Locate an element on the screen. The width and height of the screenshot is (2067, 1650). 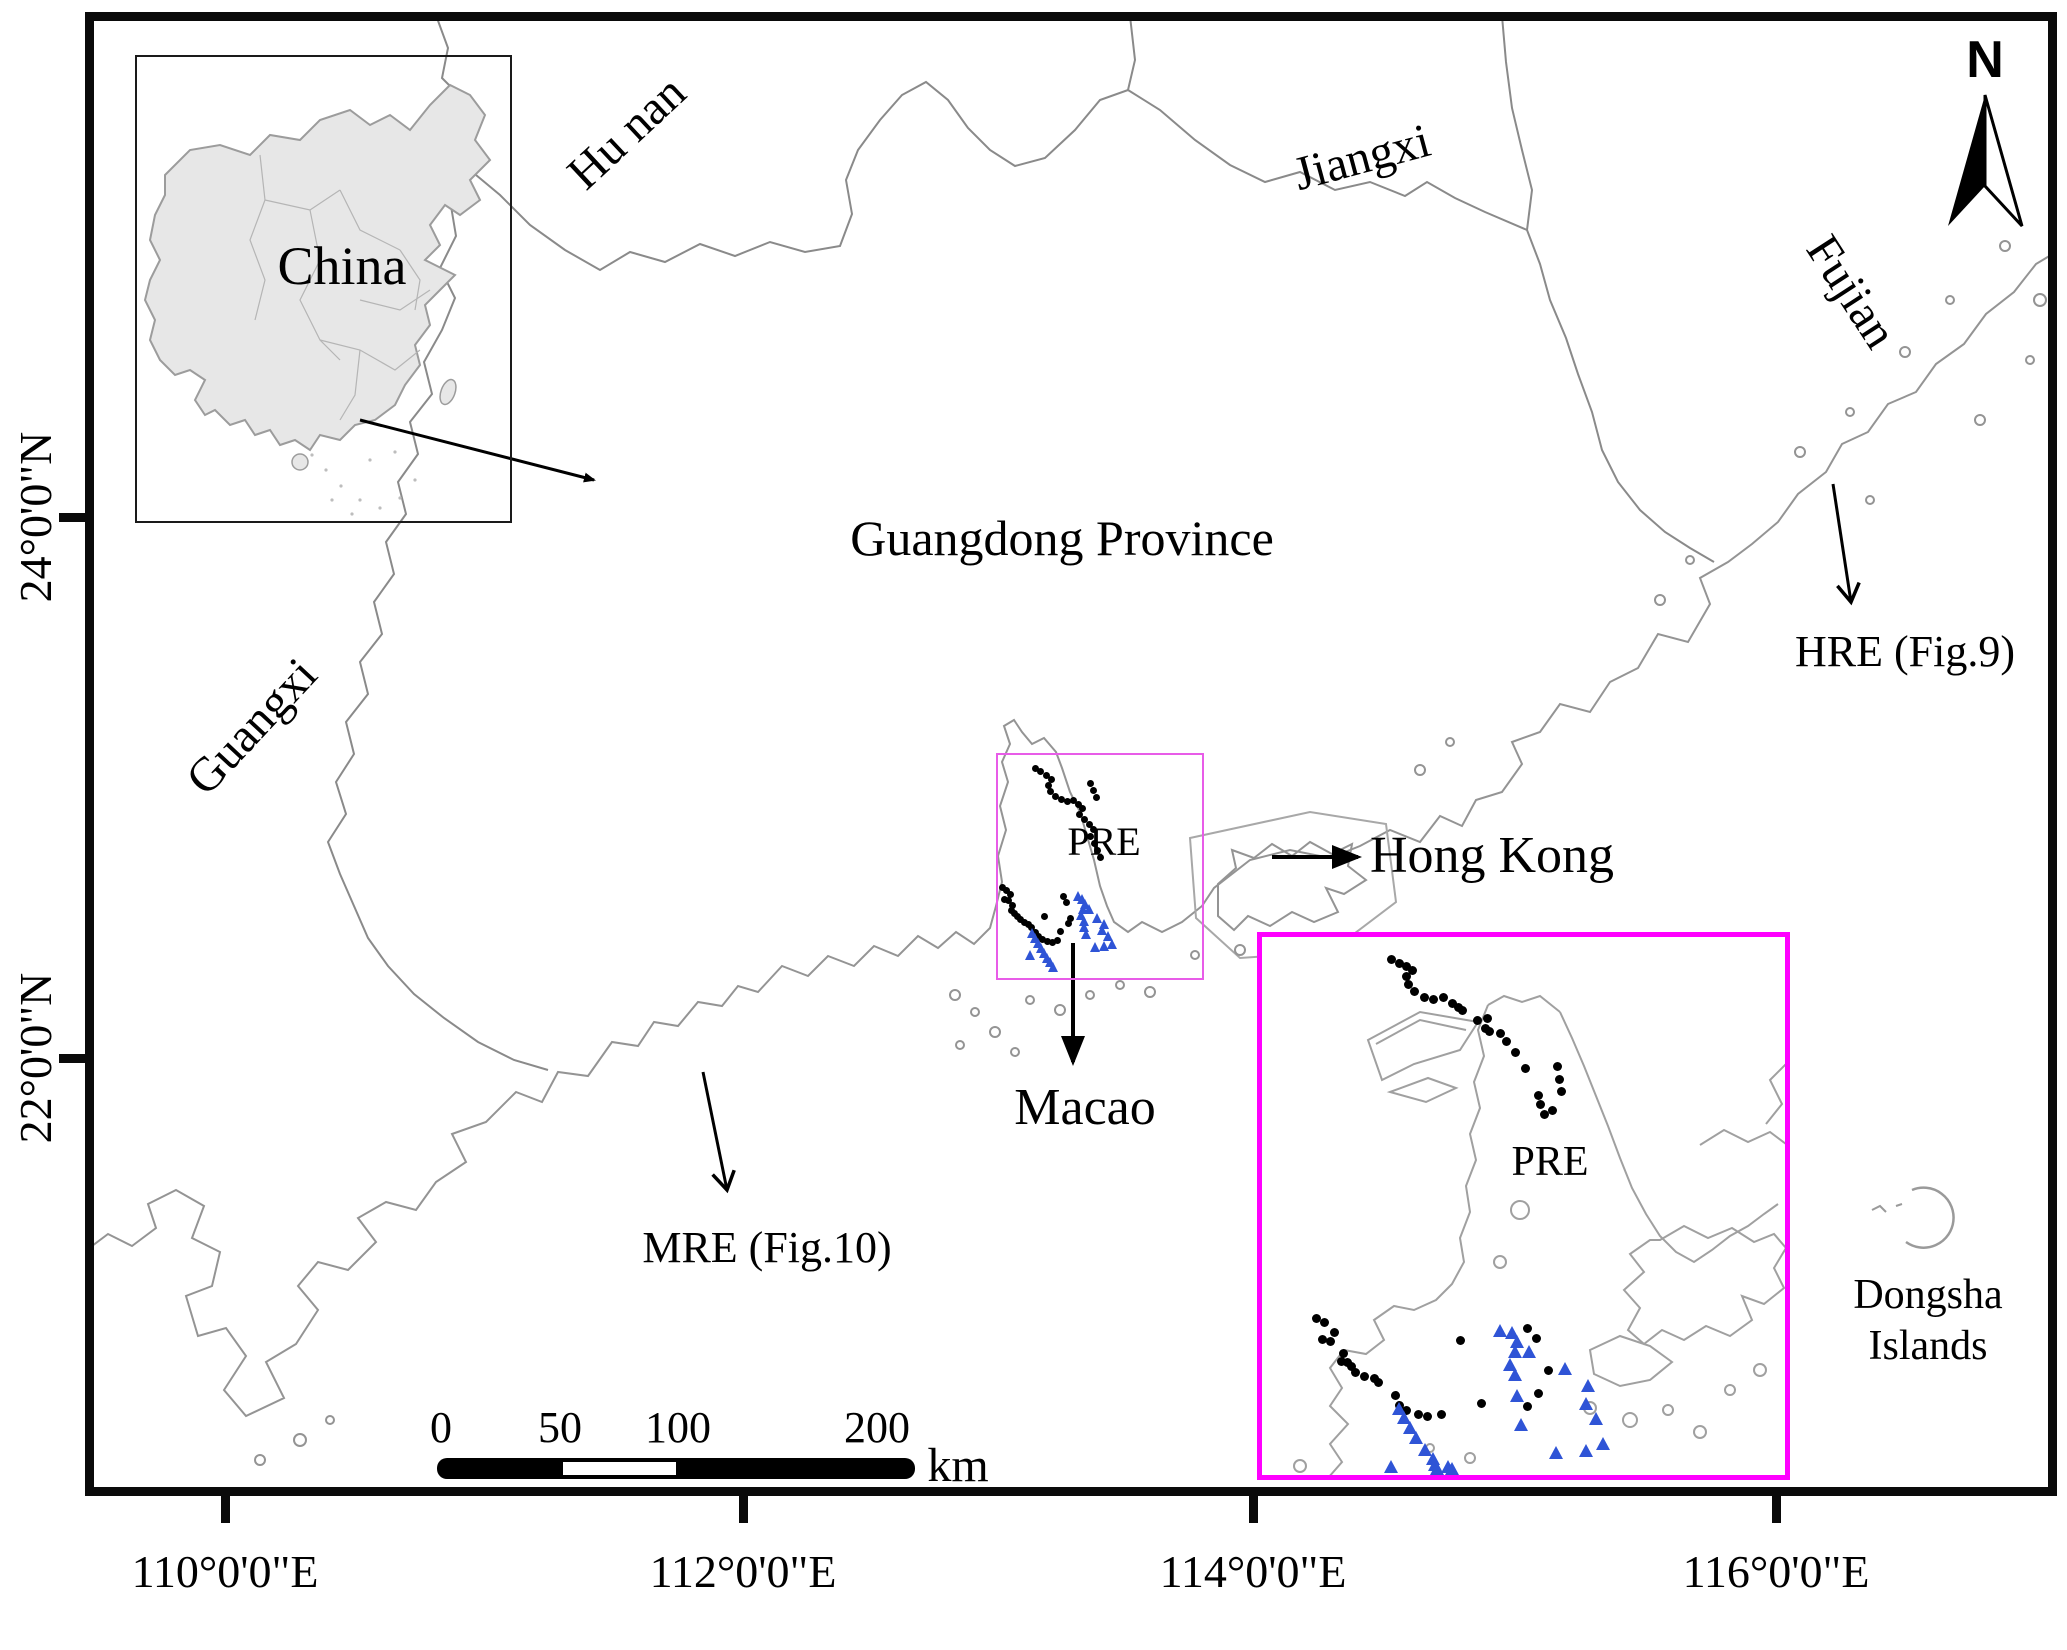
scale-tick-50: 50 is located at coordinates (560, 1427).